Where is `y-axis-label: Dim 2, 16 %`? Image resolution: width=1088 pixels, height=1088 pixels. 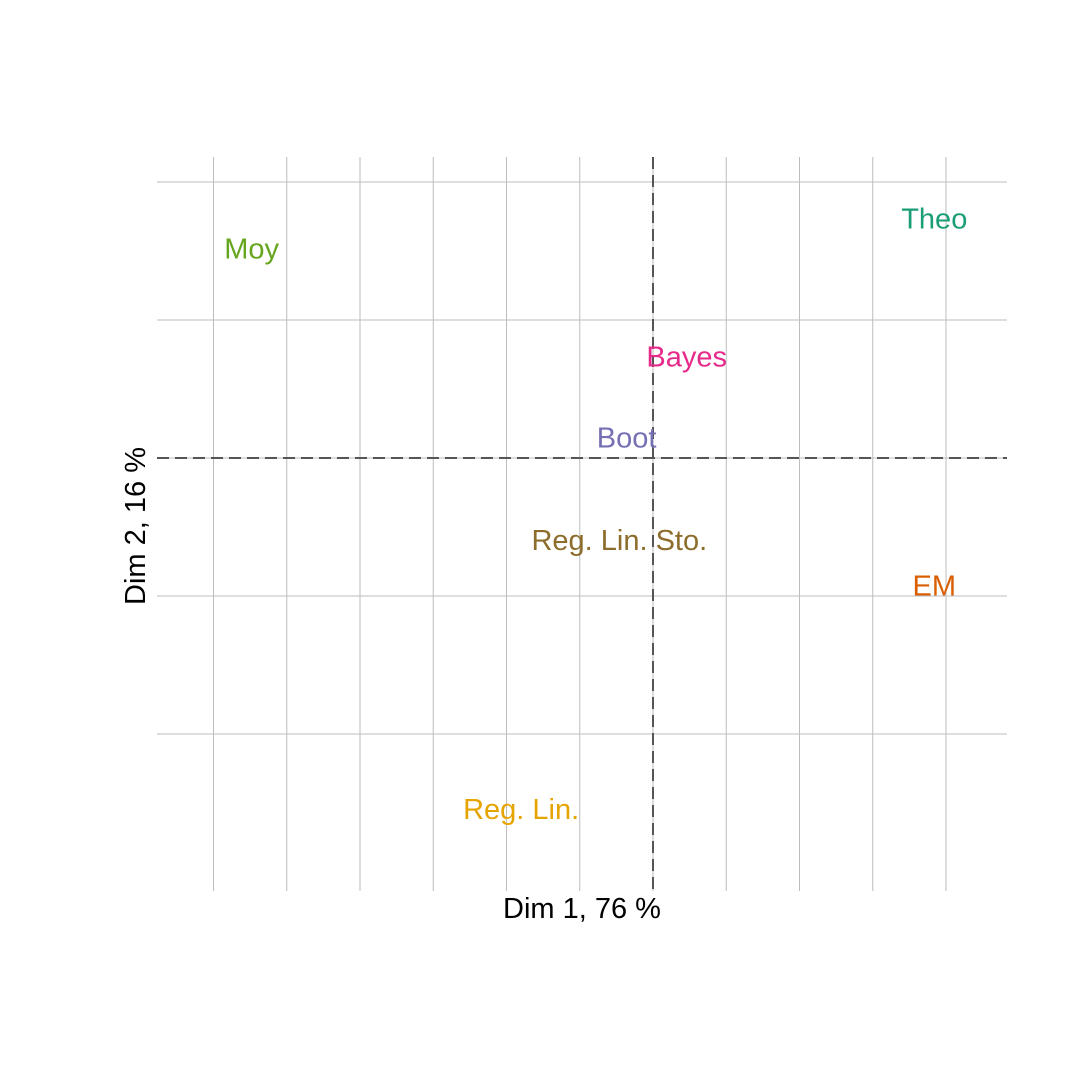
y-axis-label: Dim 2, 16 % is located at coordinates (136, 526).